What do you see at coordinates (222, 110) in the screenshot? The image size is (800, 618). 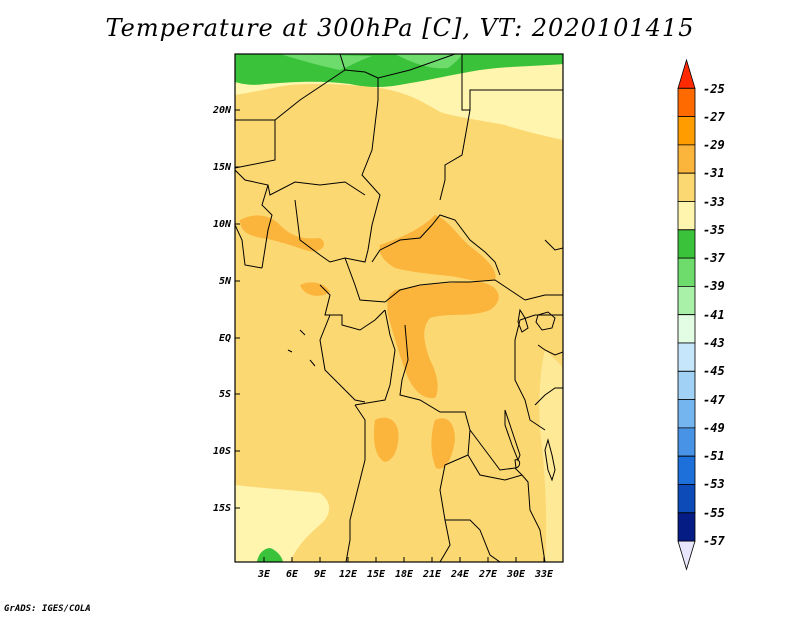 I see `lat-tick-label: 20N` at bounding box center [222, 110].